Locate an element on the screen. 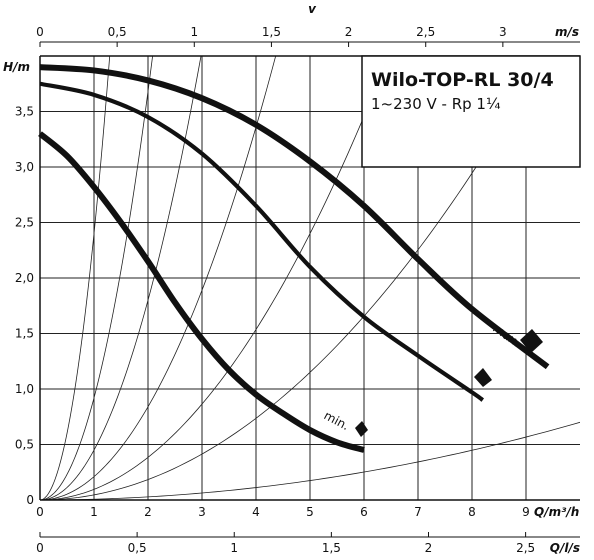  x-tick-label: 4 is located at coordinates (256, 512).